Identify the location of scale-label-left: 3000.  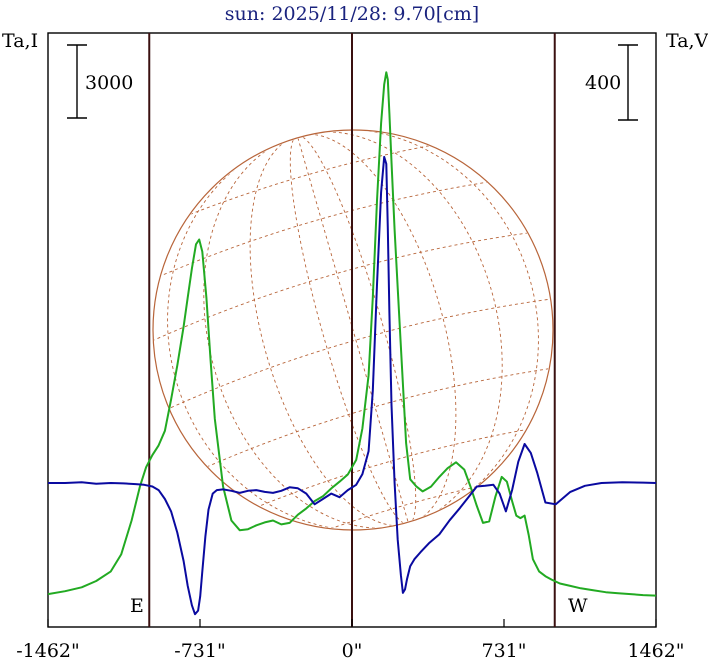
(109, 83).